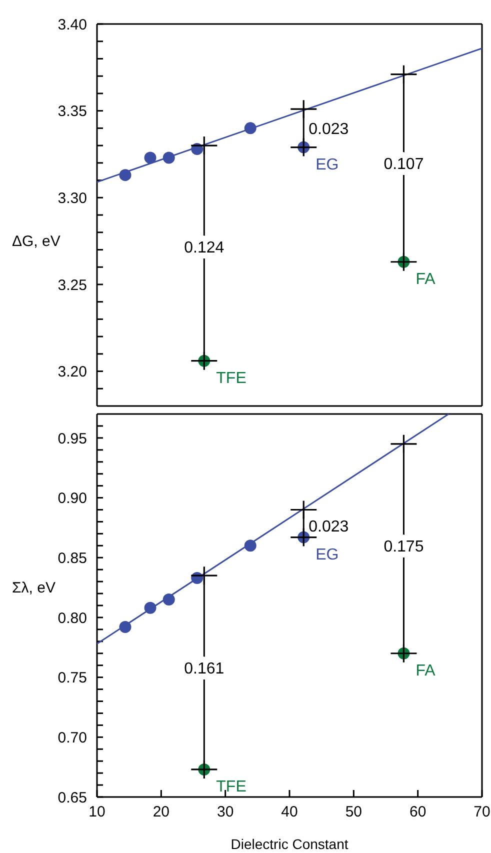 The width and height of the screenshot is (491, 853). What do you see at coordinates (97, 812) in the screenshot?
I see `x-tick-label: 10` at bounding box center [97, 812].